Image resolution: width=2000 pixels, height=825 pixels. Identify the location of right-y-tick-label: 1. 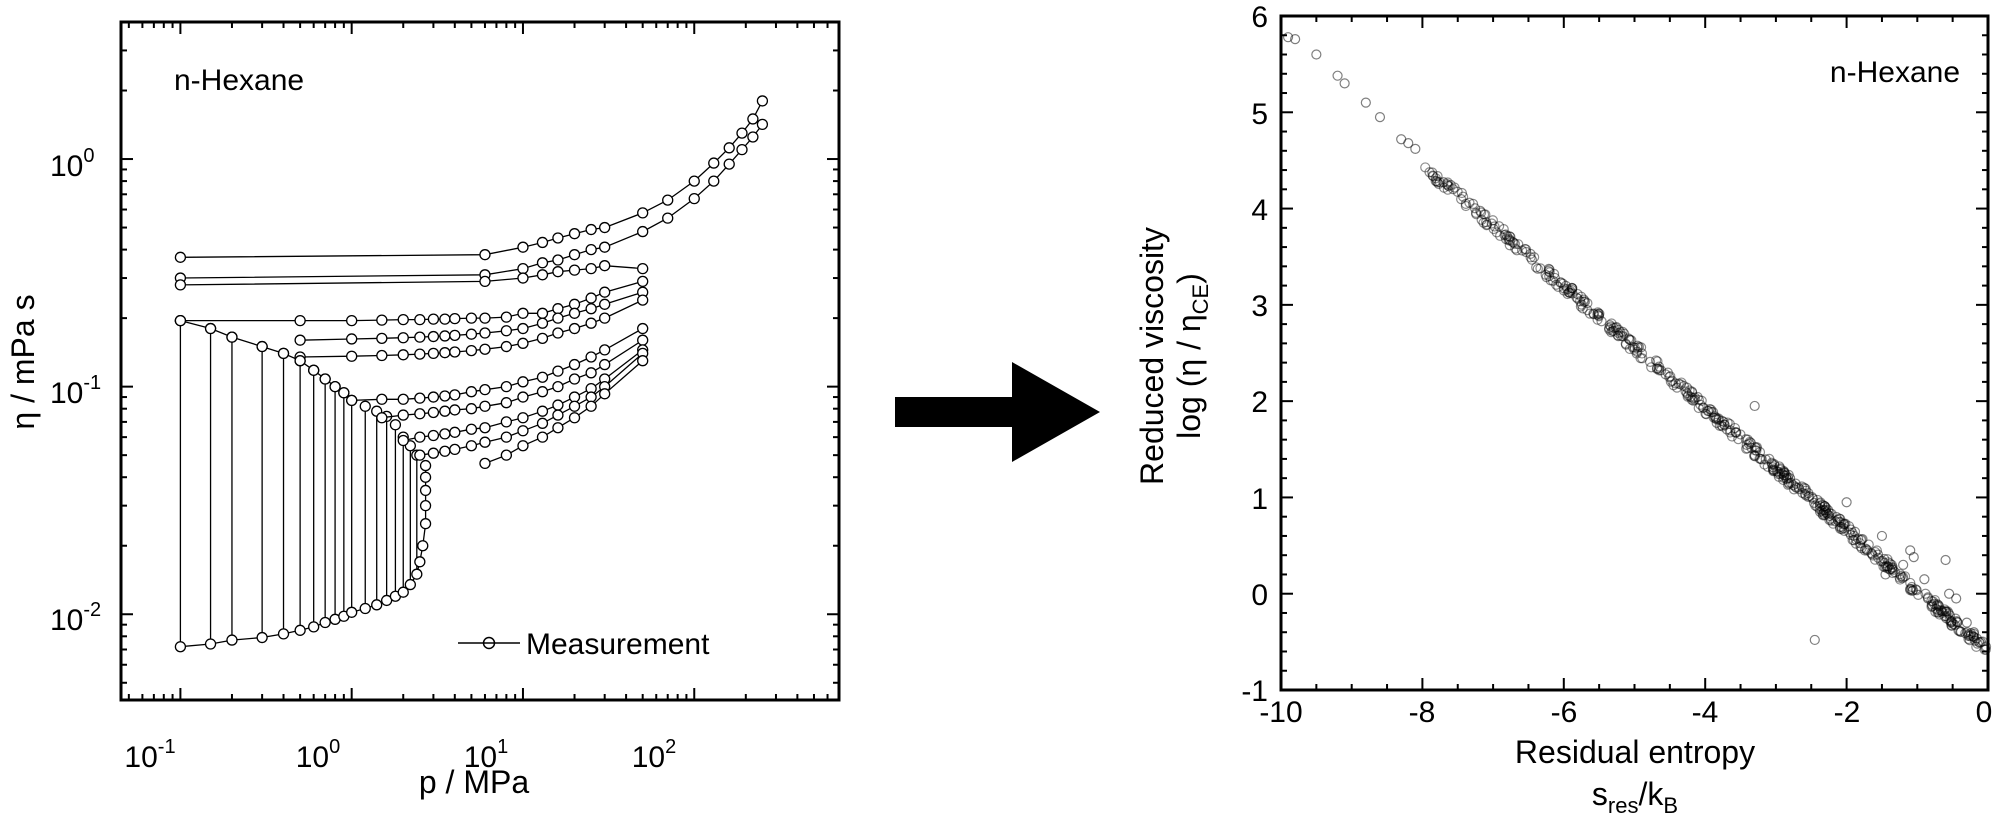
(1259, 499).